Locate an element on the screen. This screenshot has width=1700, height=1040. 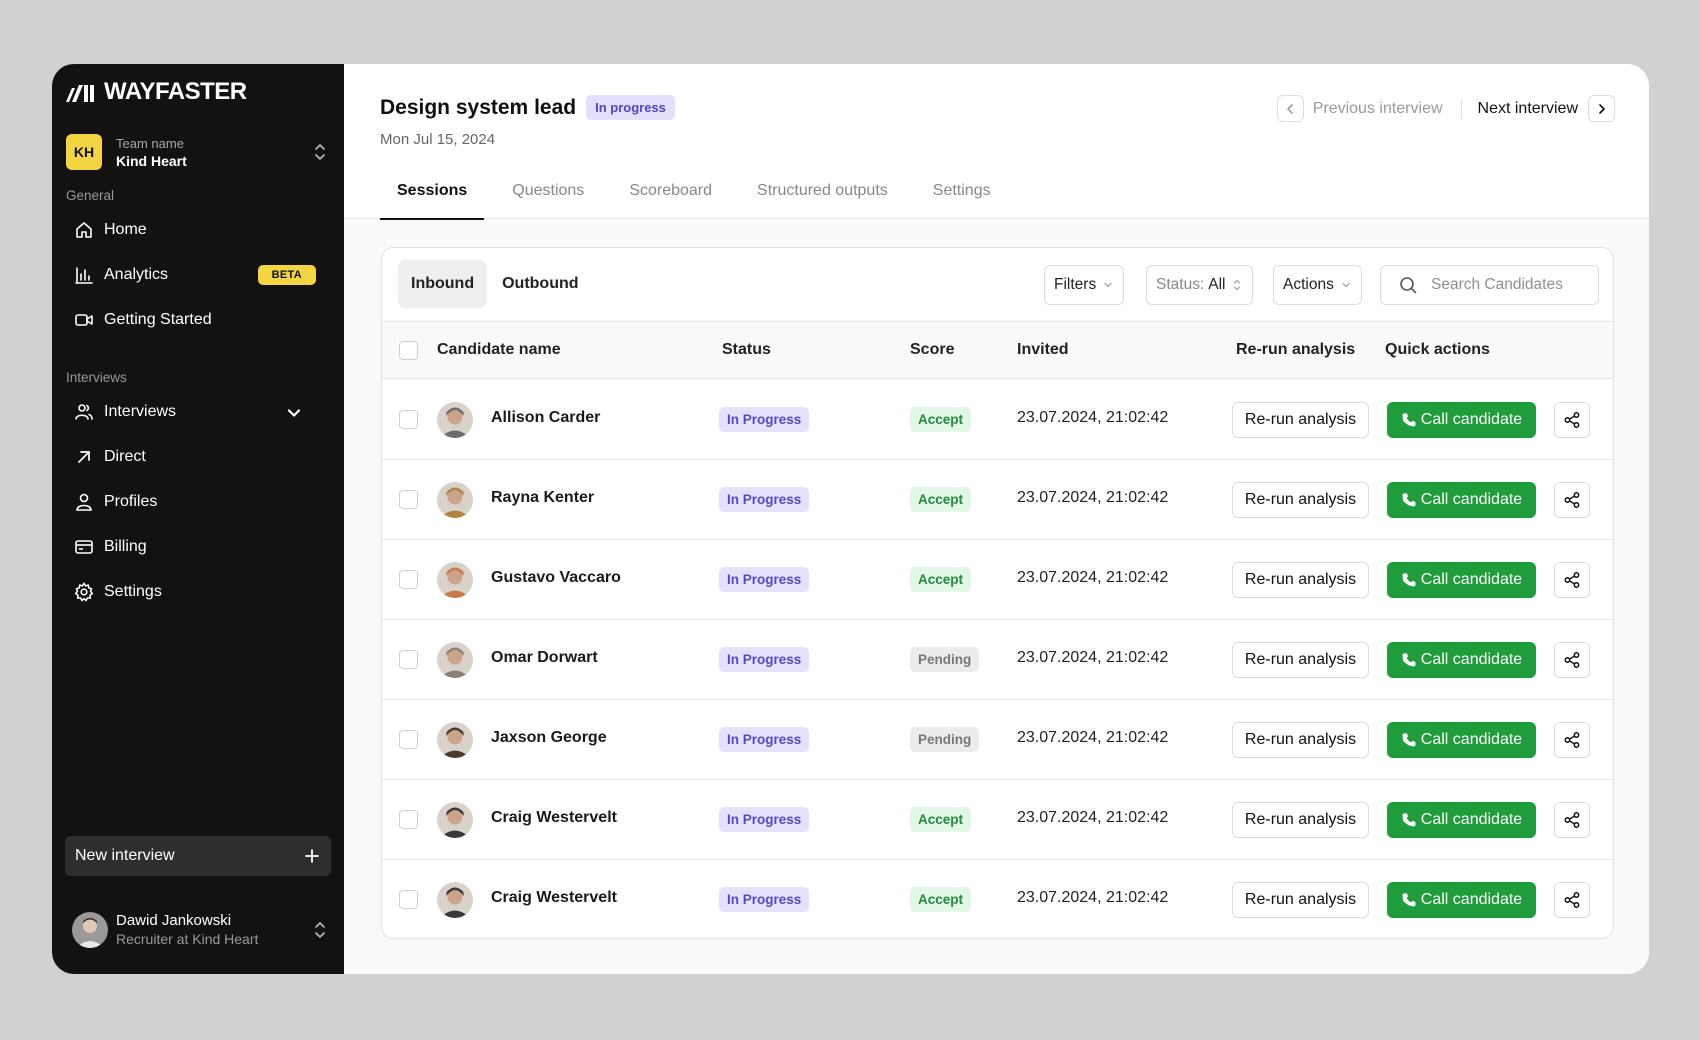
sidebar-item-analytics: Analytics BETA is located at coordinates (197, 275).